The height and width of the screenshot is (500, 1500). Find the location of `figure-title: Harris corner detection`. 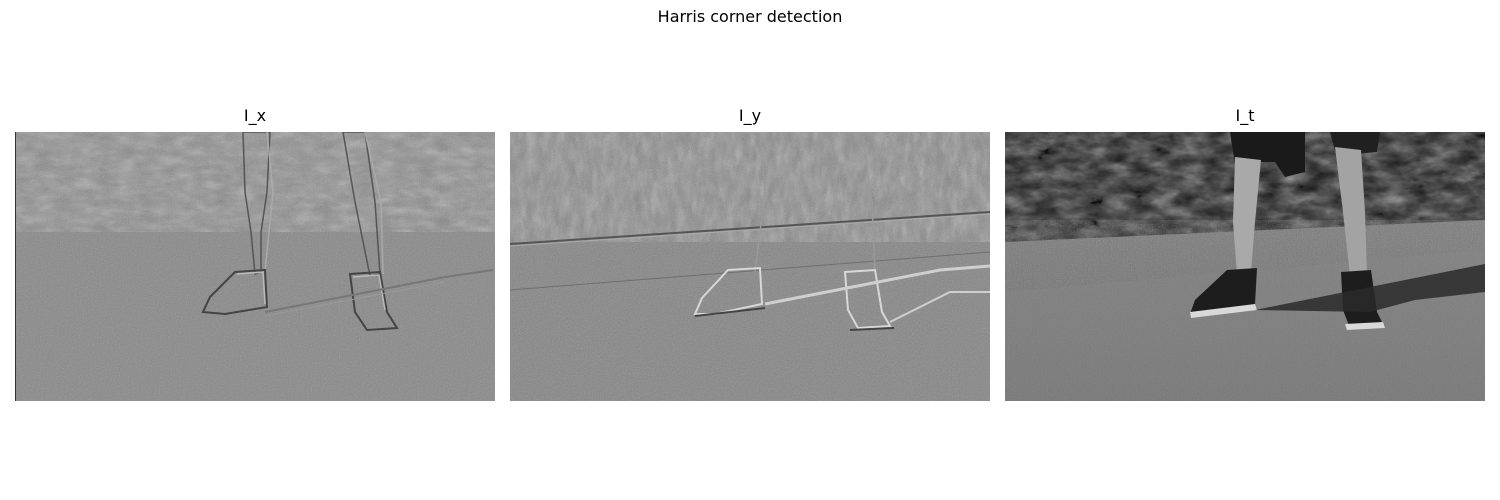

figure-title: Harris corner detection is located at coordinates (750, 17).